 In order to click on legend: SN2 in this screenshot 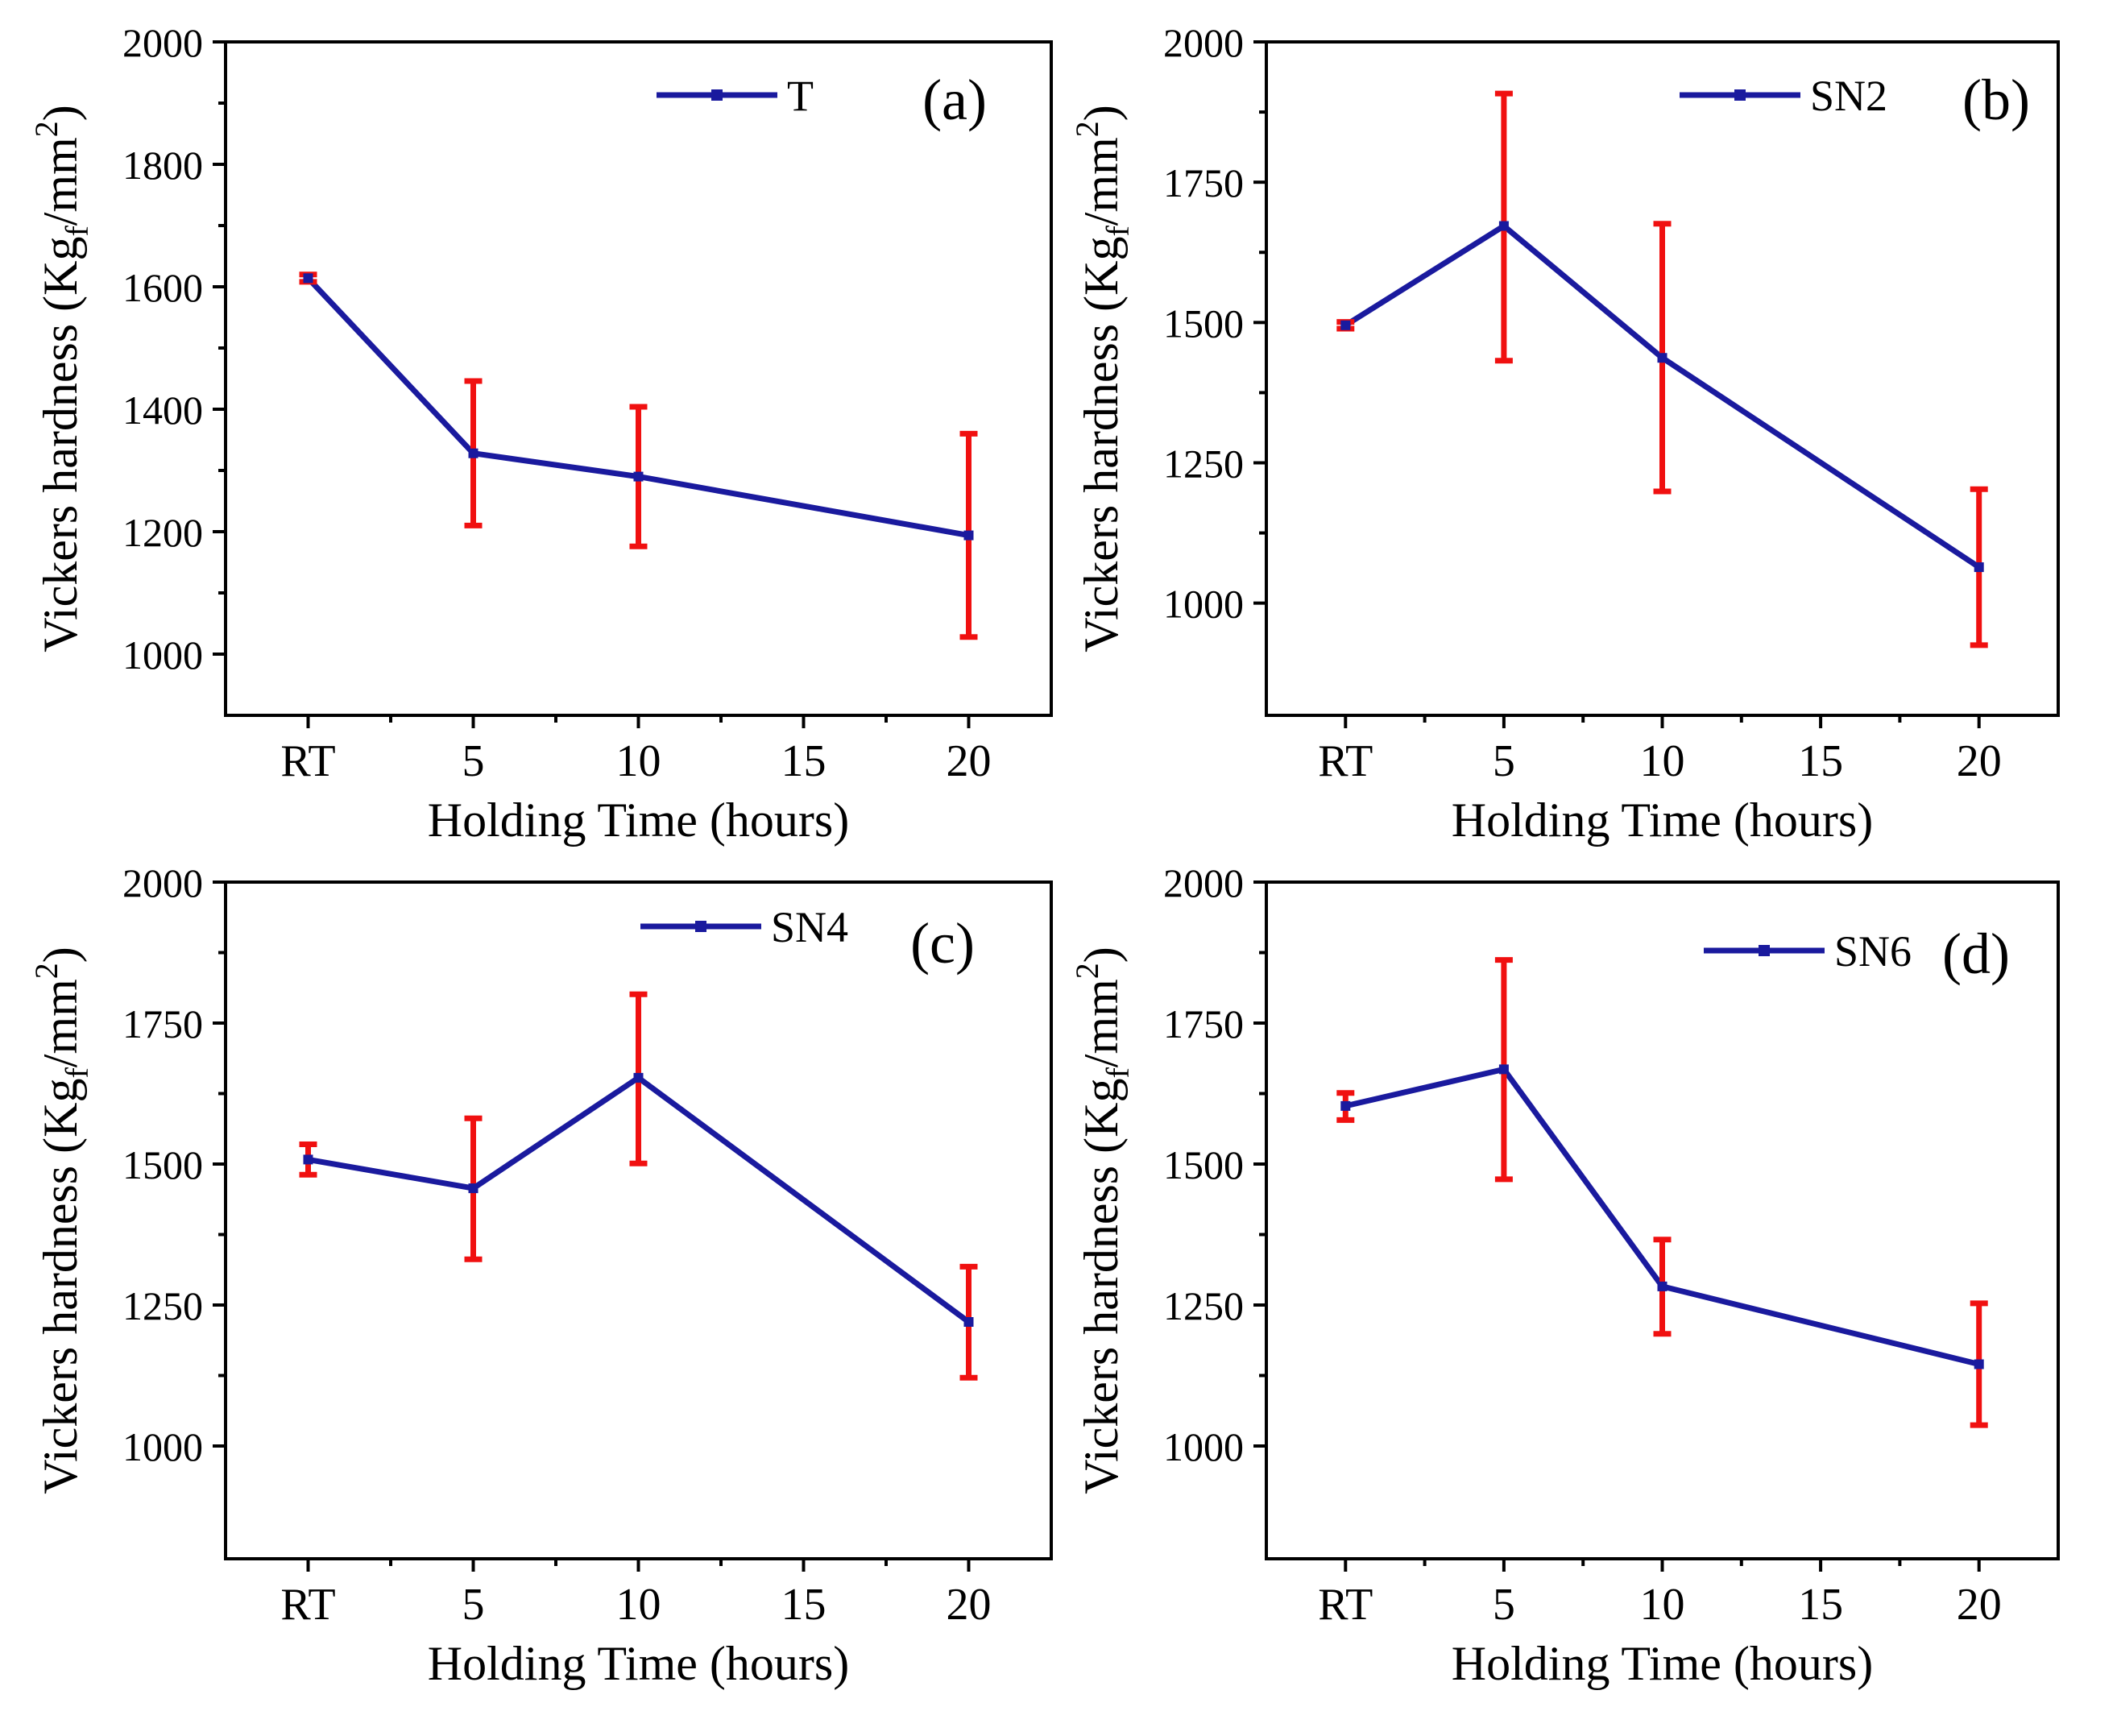, I will do `click(1783, 96)`.